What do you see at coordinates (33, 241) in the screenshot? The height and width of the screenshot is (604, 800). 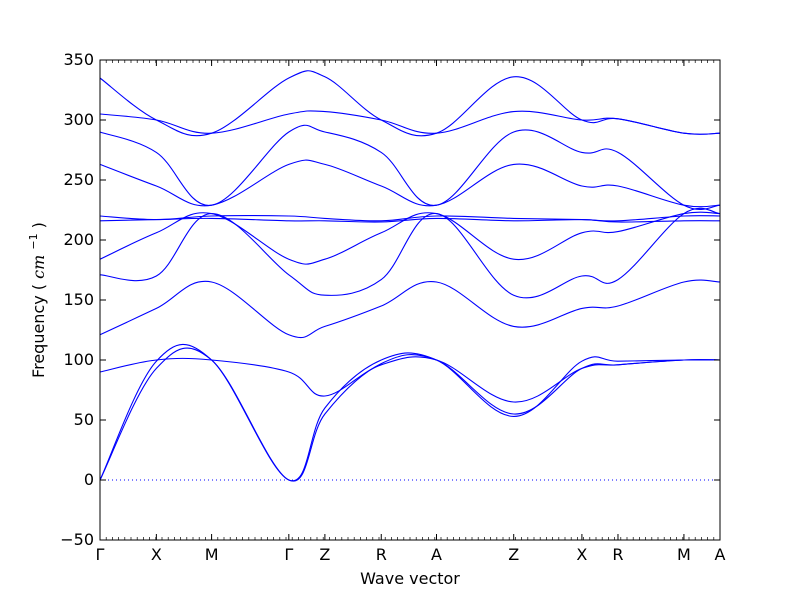 I see `y-axis-label-unit-exponent: −1` at bounding box center [33, 241].